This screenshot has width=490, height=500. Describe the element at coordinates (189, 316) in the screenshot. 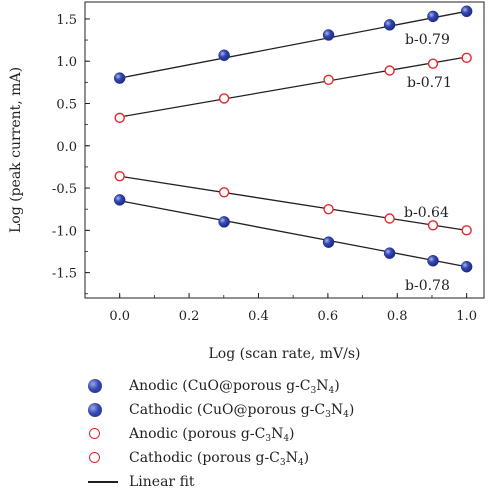

I see `x-tick-label: 0.2` at that location.